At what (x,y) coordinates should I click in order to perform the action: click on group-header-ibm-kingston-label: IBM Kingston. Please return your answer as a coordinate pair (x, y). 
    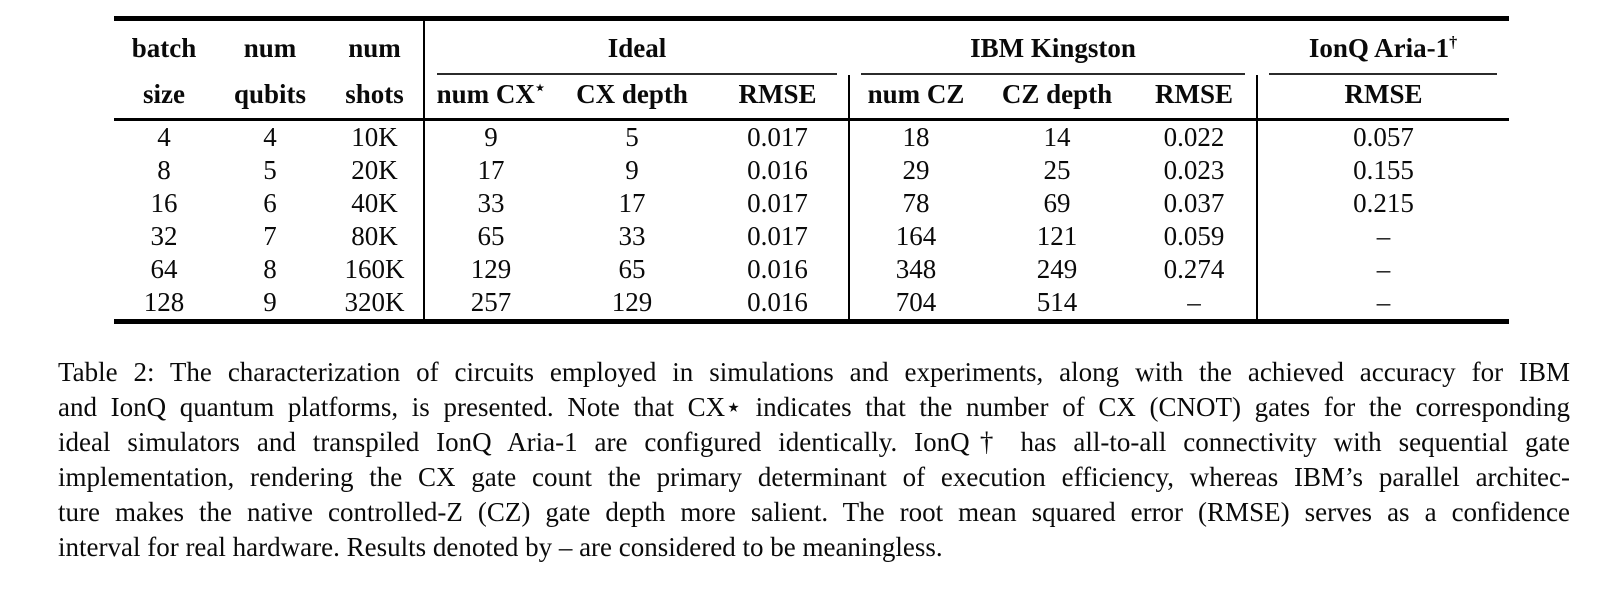
    Looking at the image, I should click on (1053, 54).